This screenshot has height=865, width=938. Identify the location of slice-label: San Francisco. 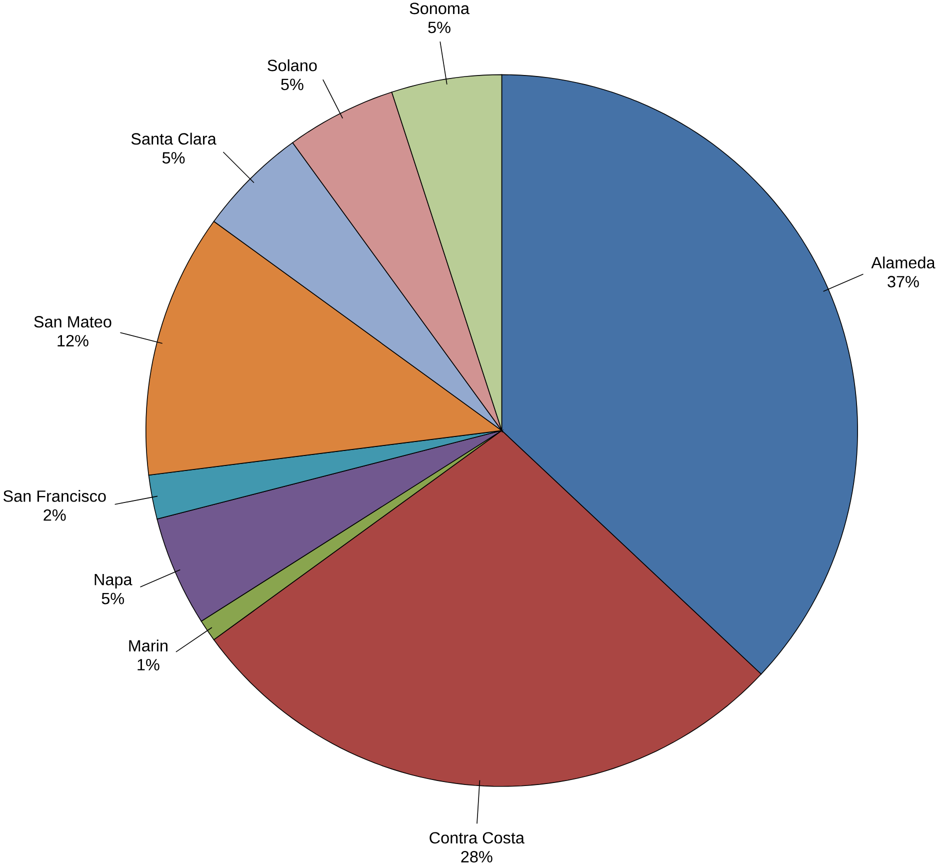
(54, 496).